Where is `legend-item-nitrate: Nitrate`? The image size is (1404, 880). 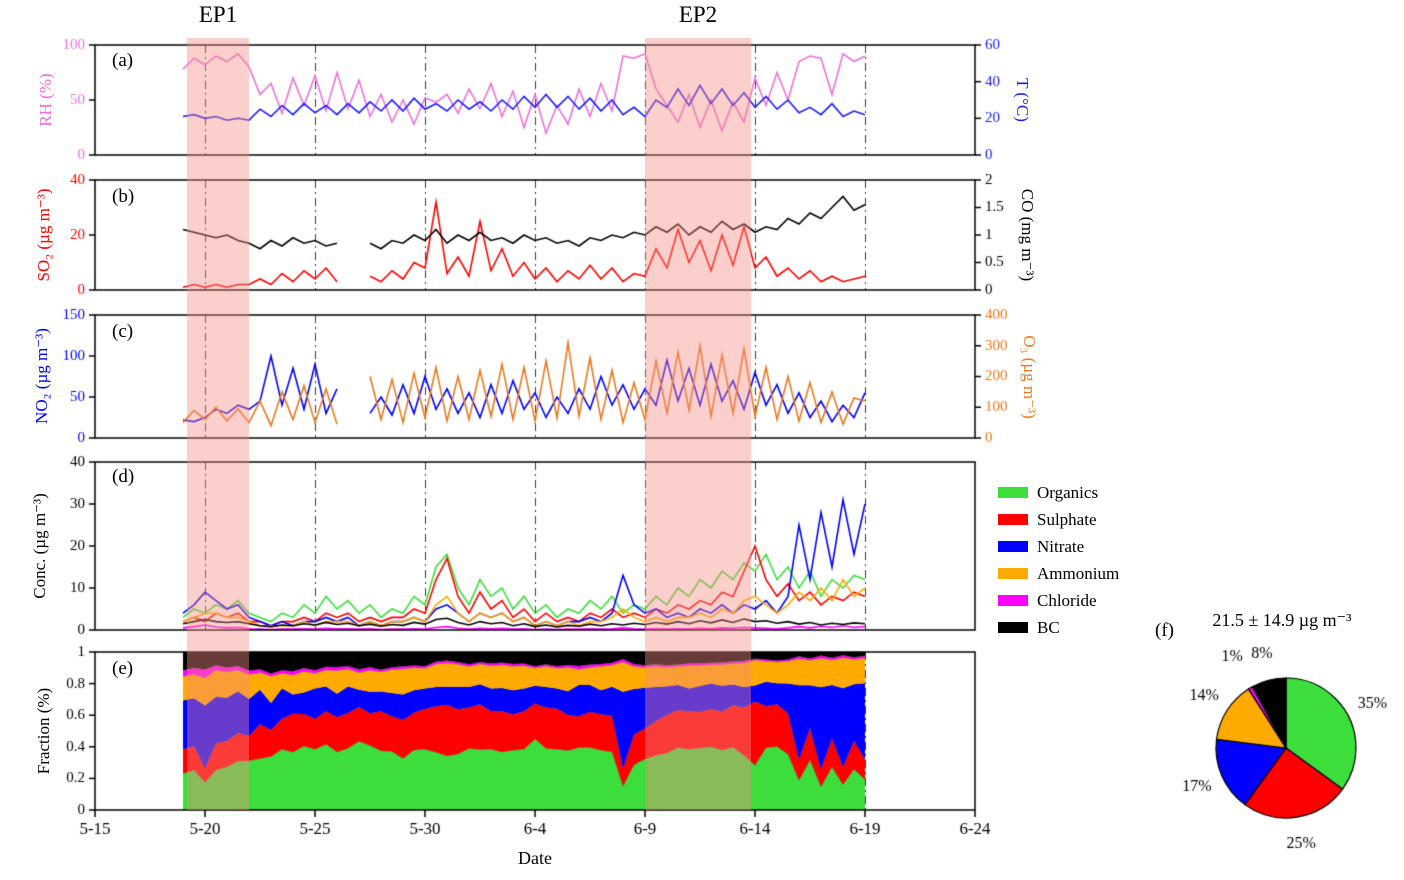
legend-item-nitrate: Nitrate is located at coordinates (1058, 546).